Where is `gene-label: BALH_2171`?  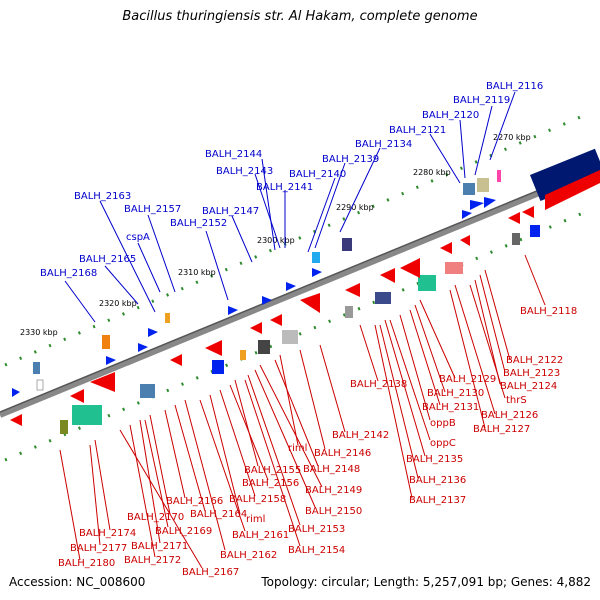 gene-label: BALH_2171 is located at coordinates (159, 546).